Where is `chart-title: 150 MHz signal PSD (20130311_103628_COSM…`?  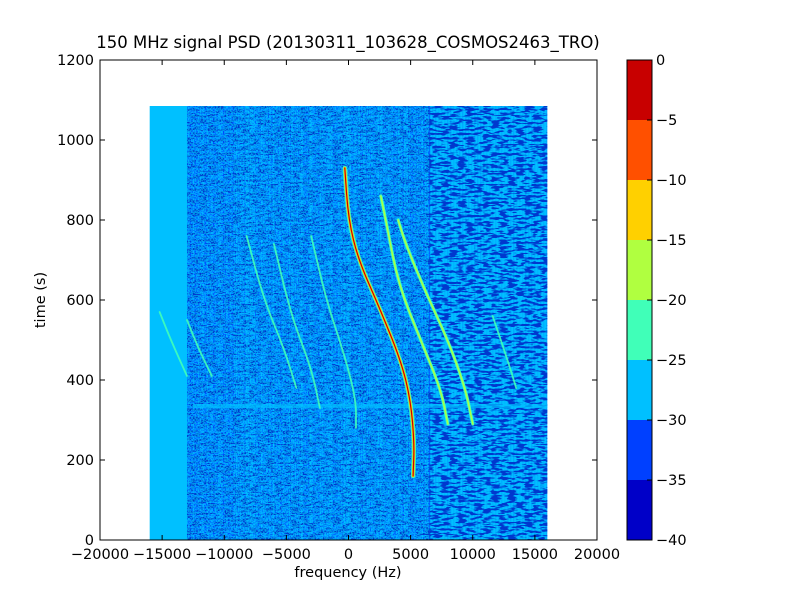 chart-title: 150 MHz signal PSD (20130311_103628_COSM… is located at coordinates (348, 43).